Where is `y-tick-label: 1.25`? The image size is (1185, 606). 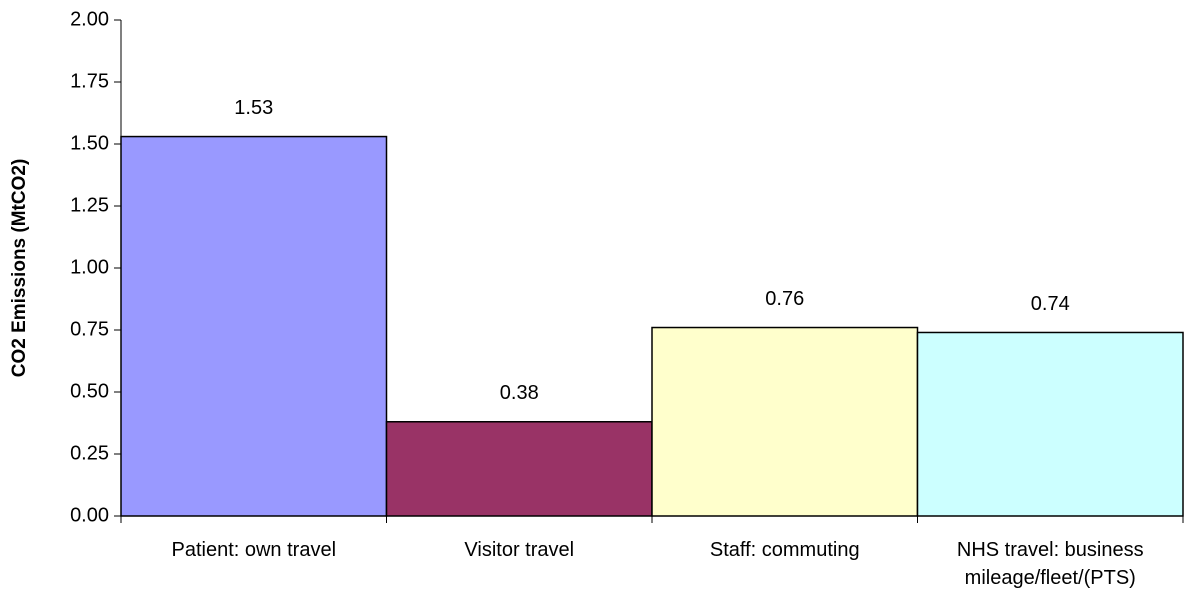 y-tick-label: 1.25 is located at coordinates (89, 205).